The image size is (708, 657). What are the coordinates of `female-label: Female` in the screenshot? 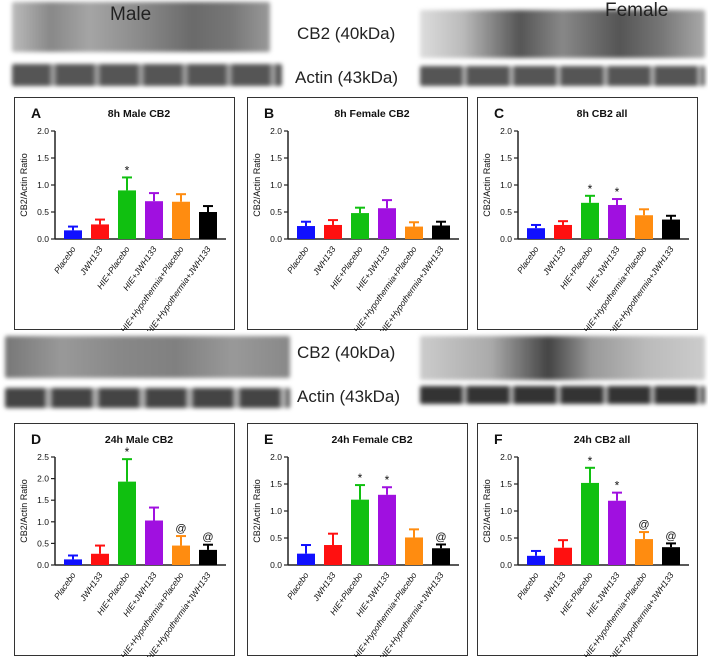 It's located at (637, 10).